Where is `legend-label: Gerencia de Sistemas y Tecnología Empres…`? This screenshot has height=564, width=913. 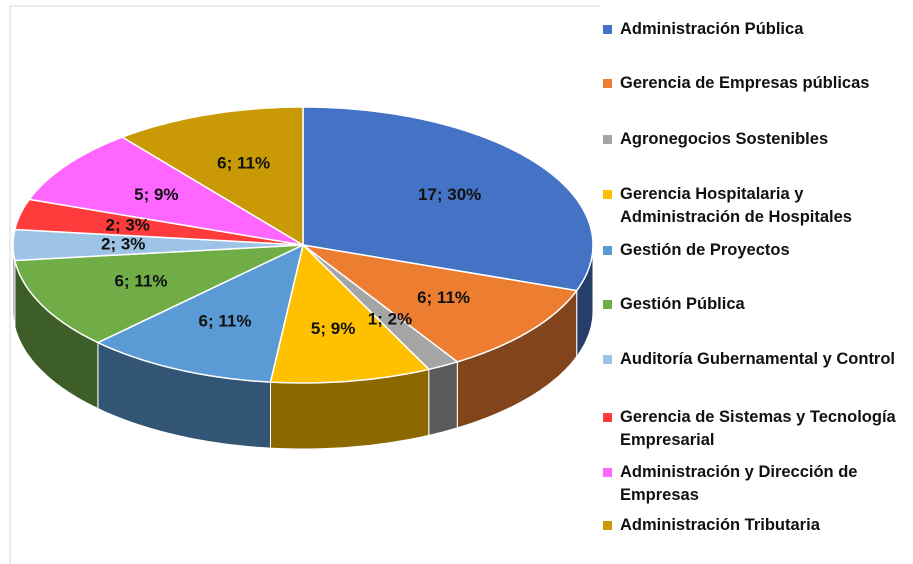
legend-label: Gerencia de Sistemas y Tecnología Empres… is located at coordinates (758, 428).